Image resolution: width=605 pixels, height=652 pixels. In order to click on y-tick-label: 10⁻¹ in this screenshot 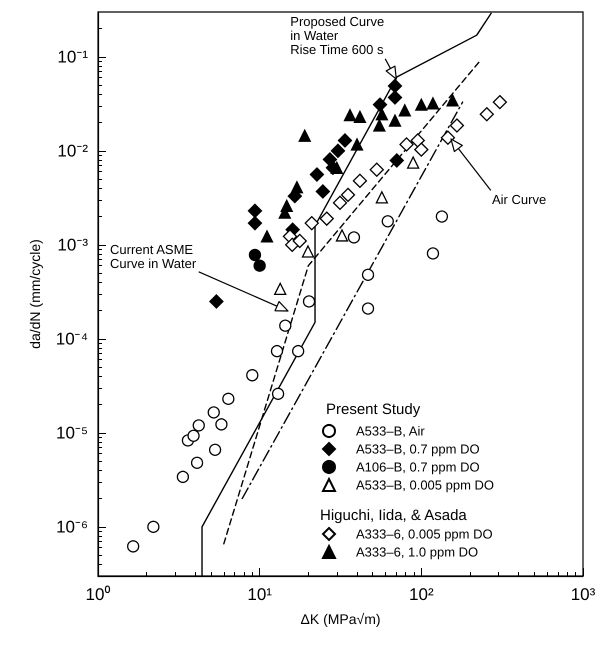, I will do `click(72, 56)`.